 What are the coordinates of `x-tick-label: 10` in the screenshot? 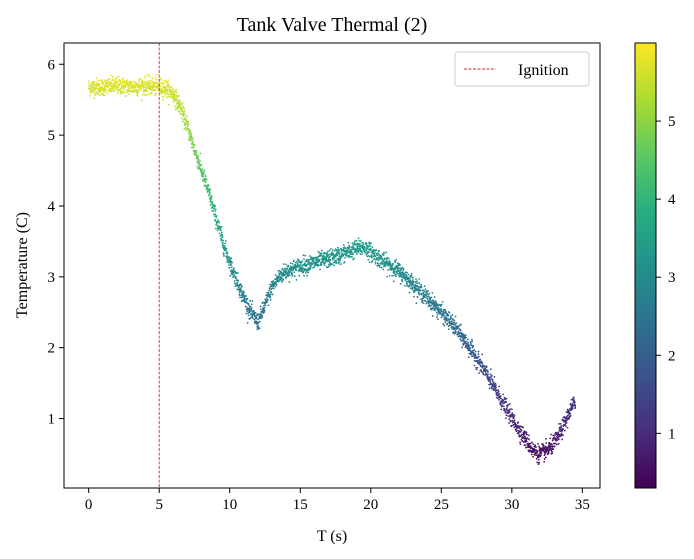 It's located at (229, 505).